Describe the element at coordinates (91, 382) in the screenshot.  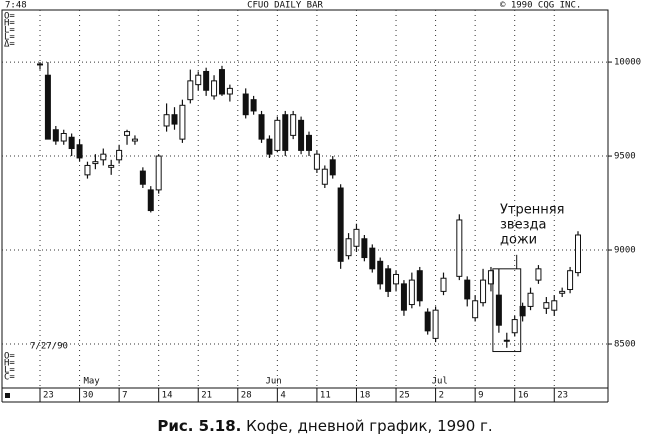
I see `month-label: May` at that location.